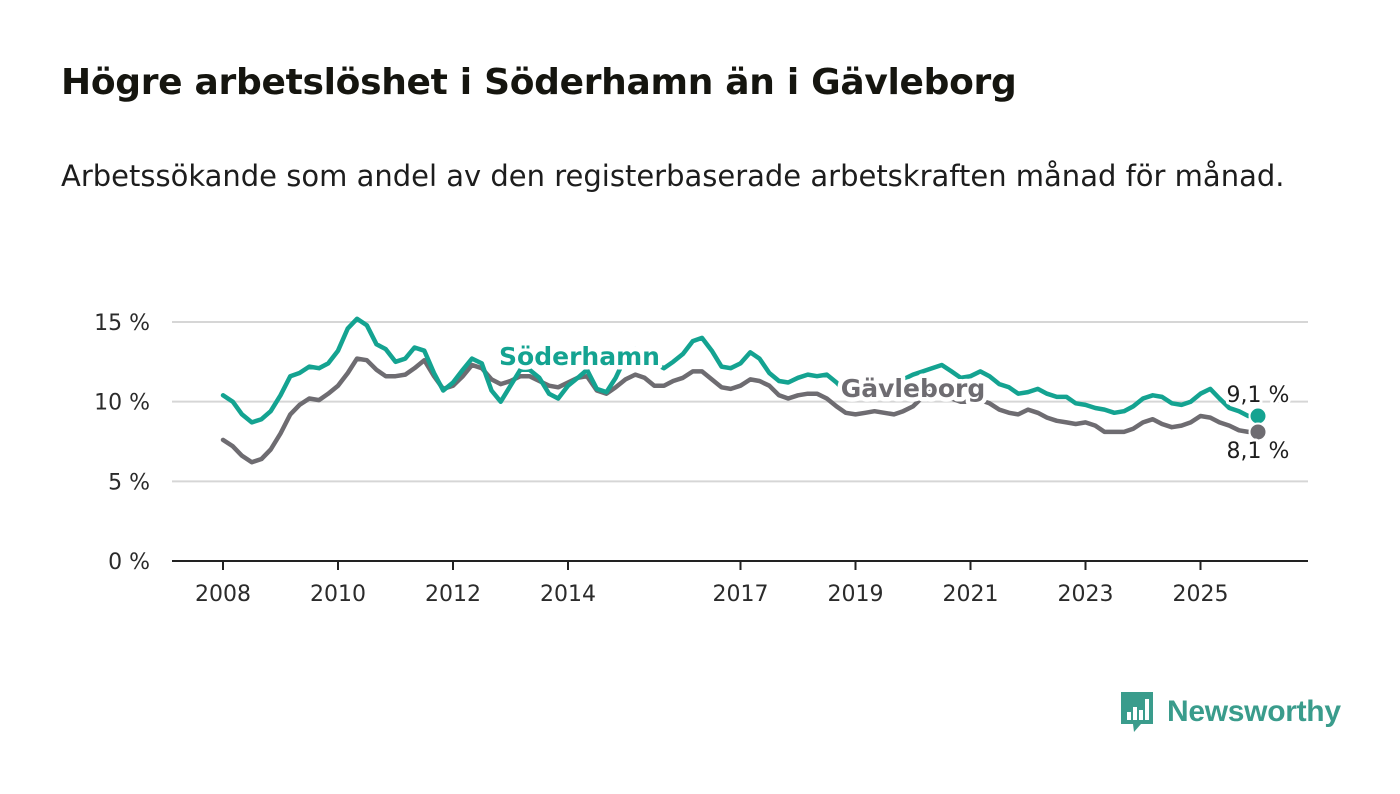 The image size is (1400, 794). What do you see at coordinates (1258, 432) in the screenshot?
I see `end-point-gävleborg` at bounding box center [1258, 432].